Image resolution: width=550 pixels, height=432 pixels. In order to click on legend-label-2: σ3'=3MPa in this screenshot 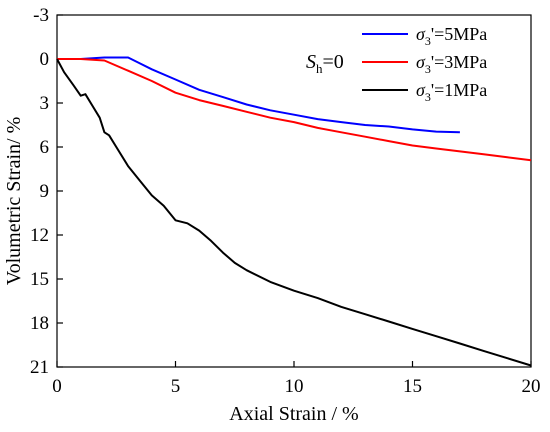, I will do `click(451, 64)`.